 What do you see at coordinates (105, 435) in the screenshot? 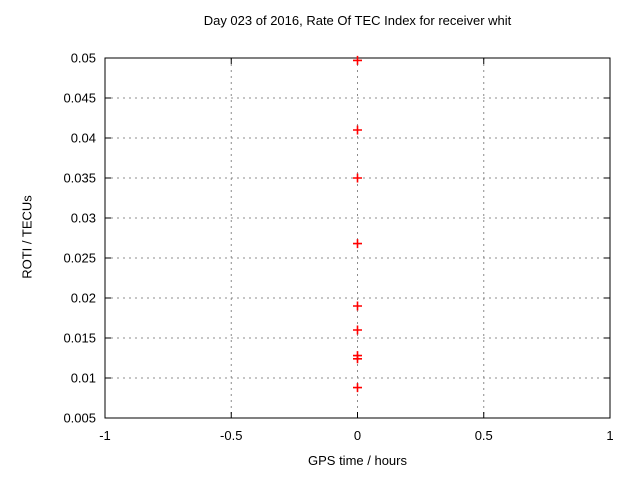
I see `x-tick-label: -1` at bounding box center [105, 435].